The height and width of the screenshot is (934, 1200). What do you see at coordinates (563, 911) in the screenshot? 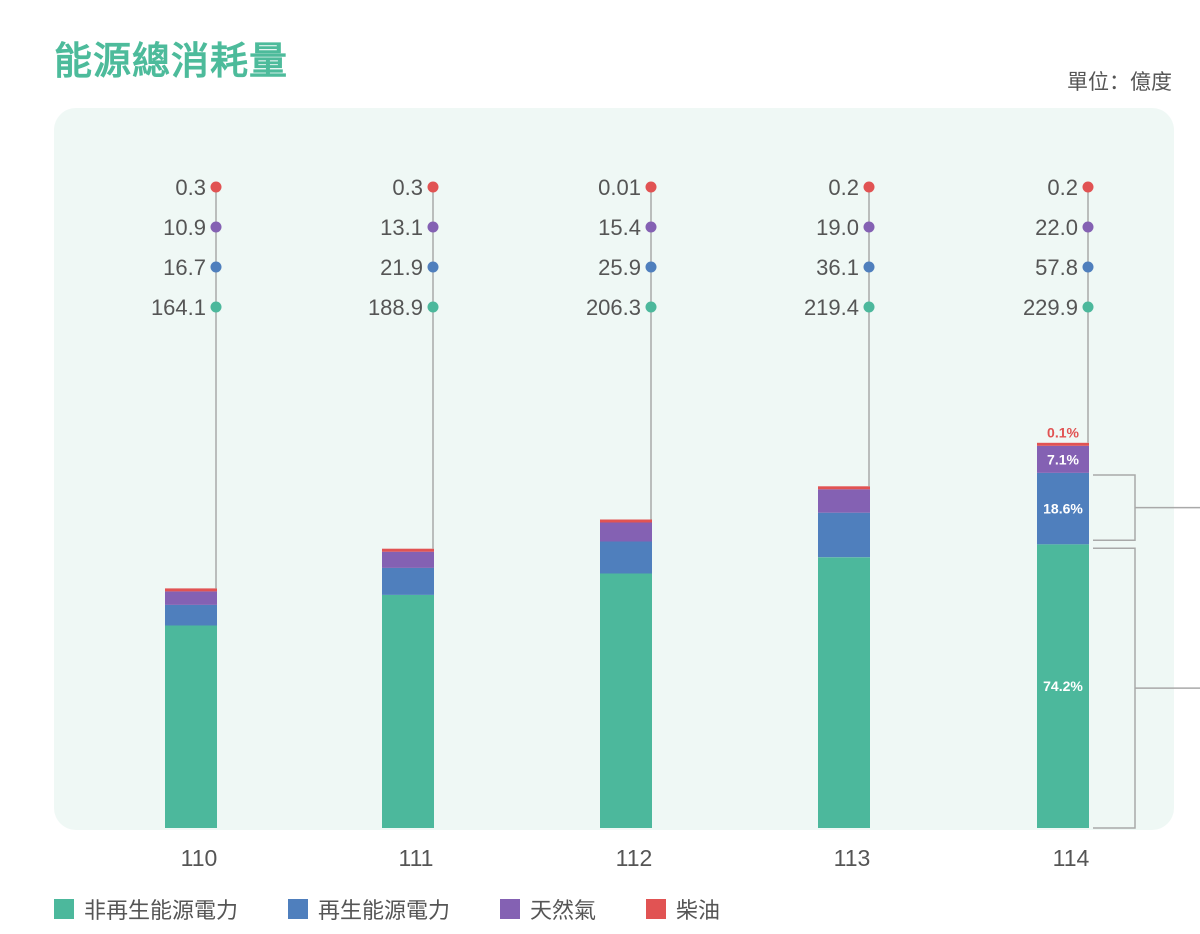
I see `legend-label-3: 天然氣` at bounding box center [563, 911].